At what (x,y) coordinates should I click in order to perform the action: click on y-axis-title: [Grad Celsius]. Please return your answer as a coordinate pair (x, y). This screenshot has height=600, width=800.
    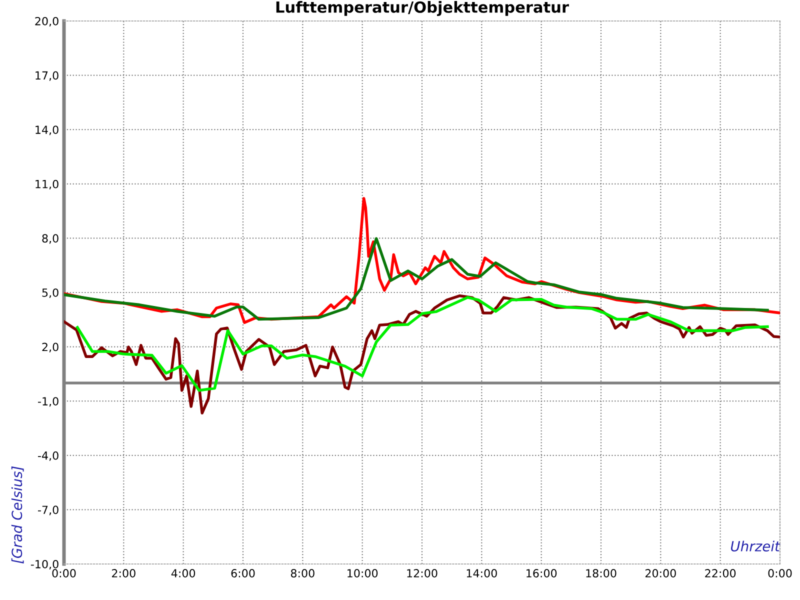
    Looking at the image, I should click on (17, 515).